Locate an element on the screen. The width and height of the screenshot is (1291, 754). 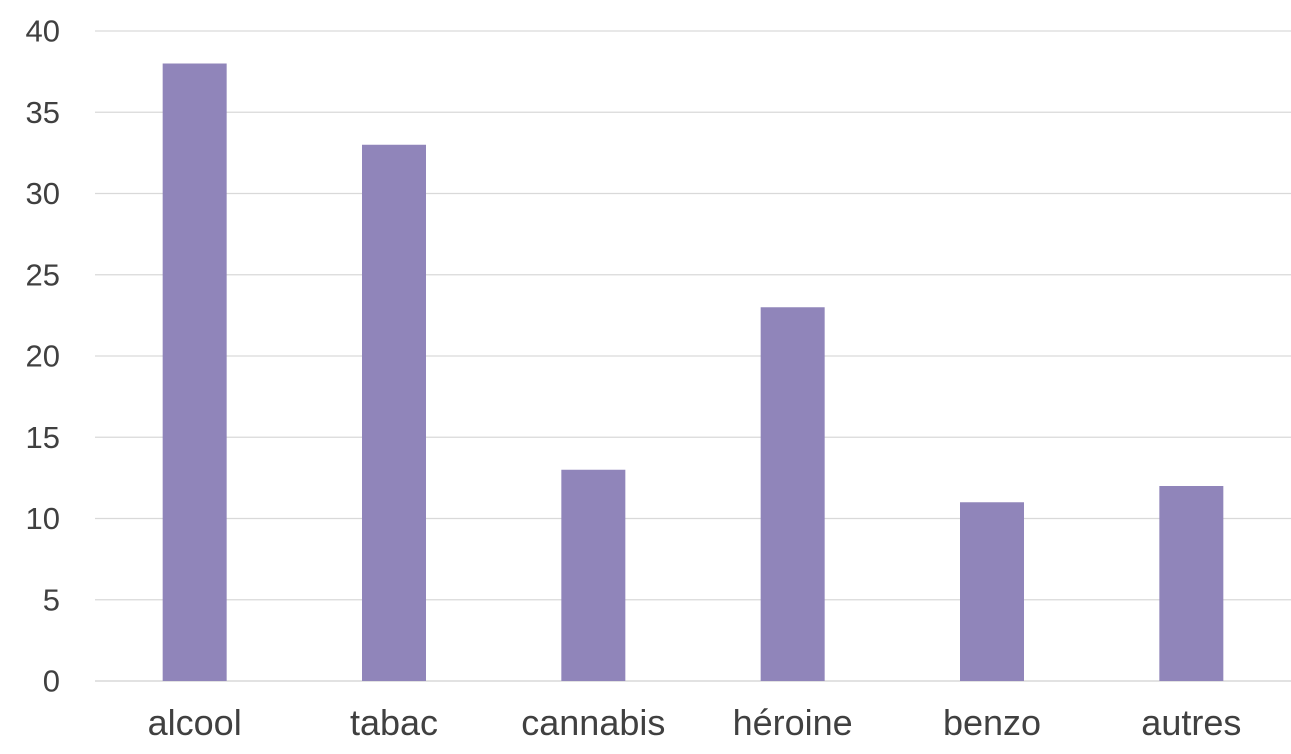
y-tick-label-40: 40 is located at coordinates (43, 31).